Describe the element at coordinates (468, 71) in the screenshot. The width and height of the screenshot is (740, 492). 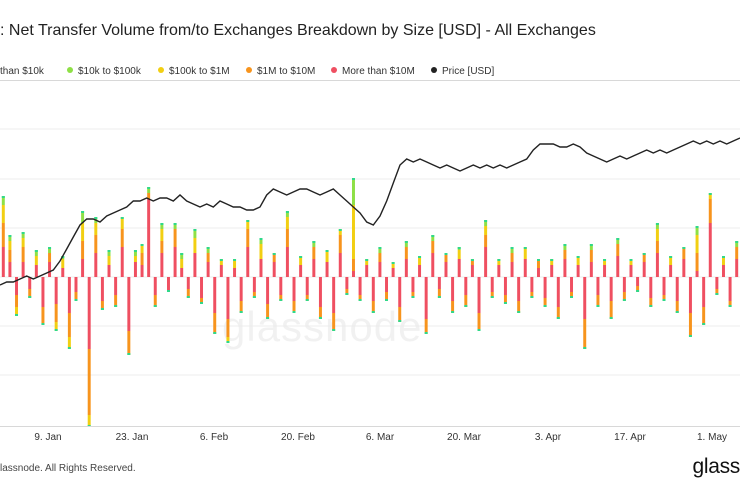
I see `legend-label: Price [USD]` at that location.